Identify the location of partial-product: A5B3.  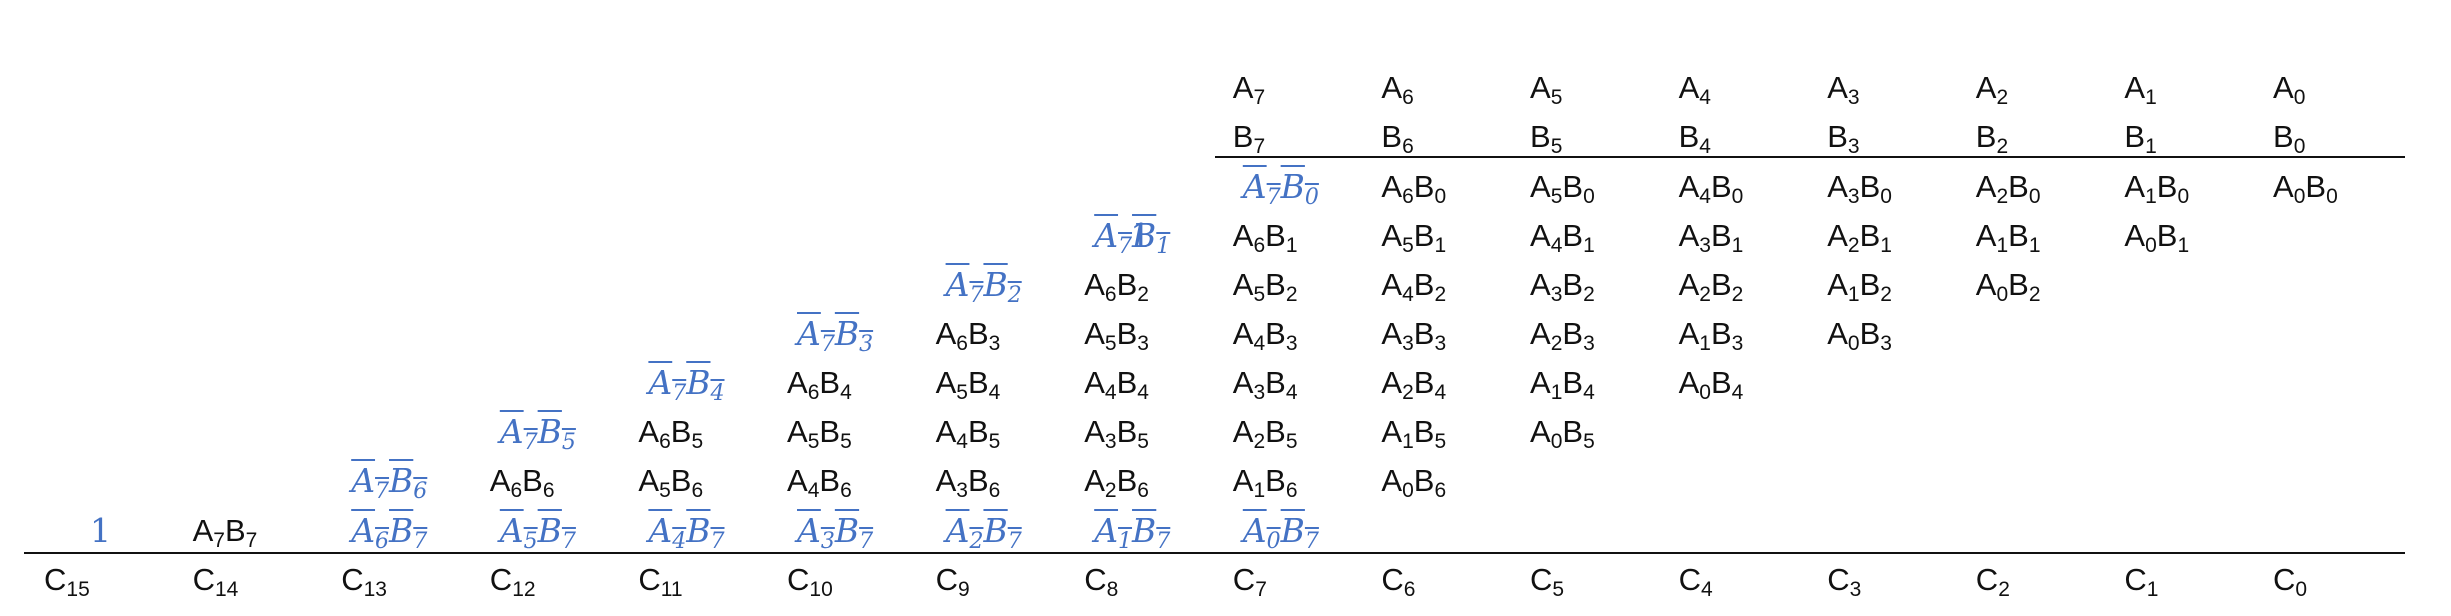
(1116, 335).